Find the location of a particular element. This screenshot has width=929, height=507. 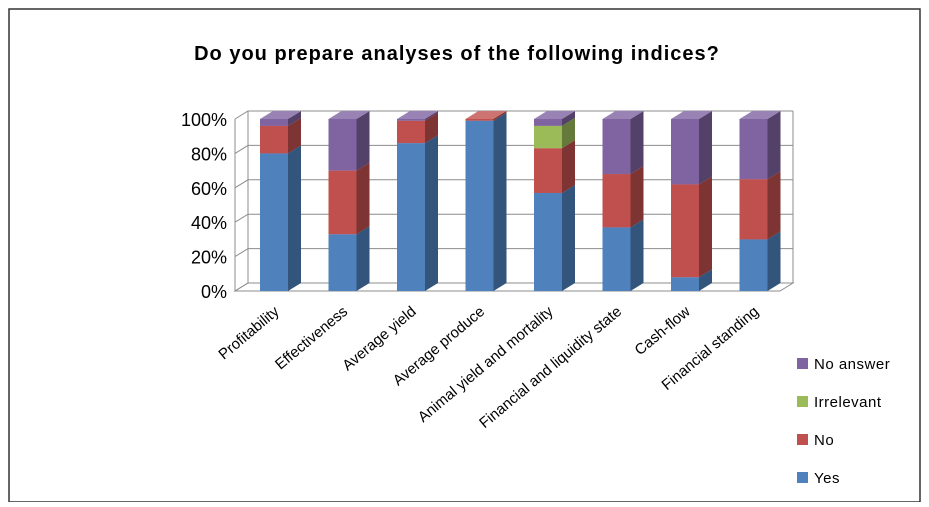

legend-item: No is located at coordinates (815, 440).